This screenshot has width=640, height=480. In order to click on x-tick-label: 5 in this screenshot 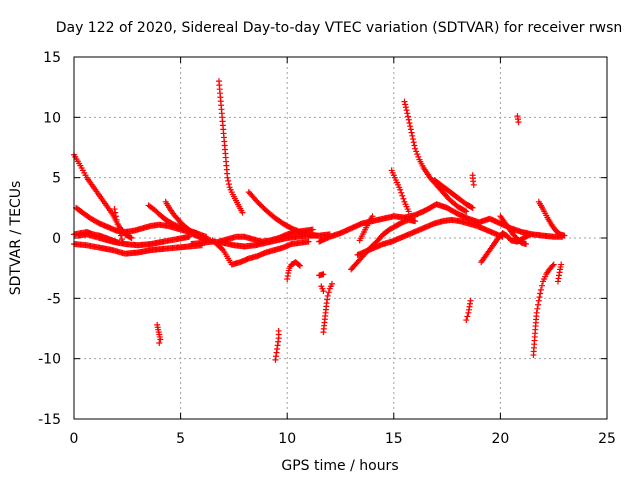, I will do `click(180, 439)`.